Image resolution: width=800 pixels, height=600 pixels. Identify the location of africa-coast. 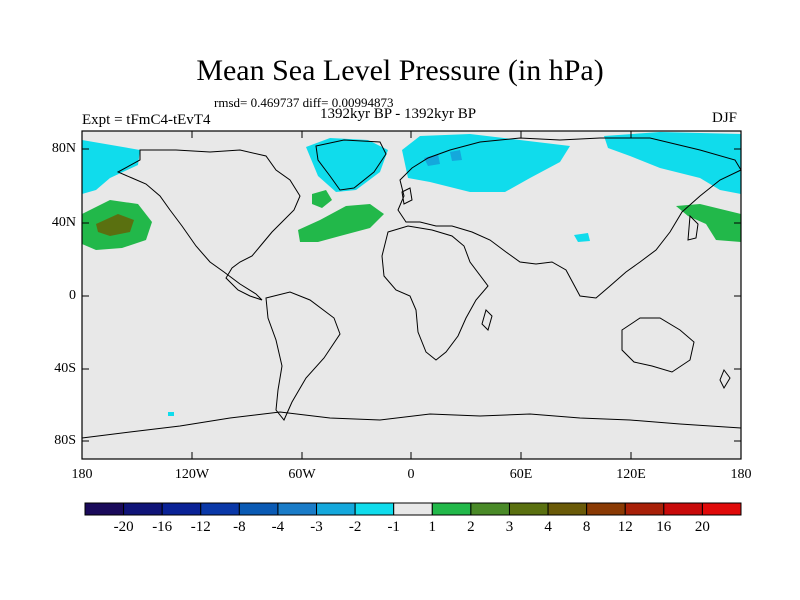
(435, 293).